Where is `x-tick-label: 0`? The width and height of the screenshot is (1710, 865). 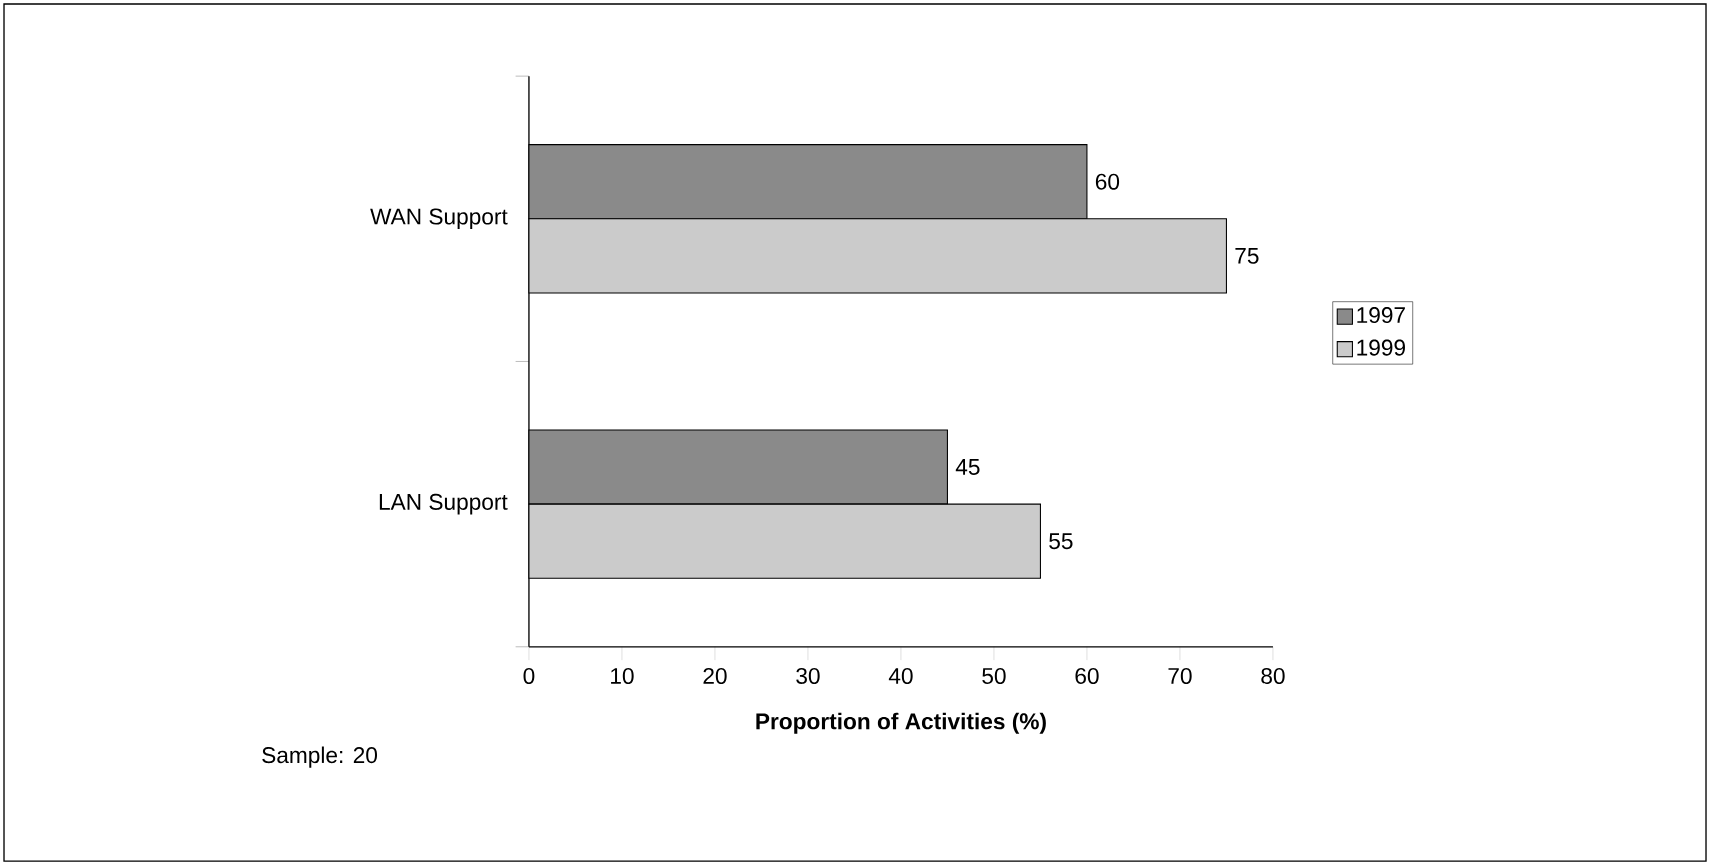
x-tick-label: 0 is located at coordinates (529, 675).